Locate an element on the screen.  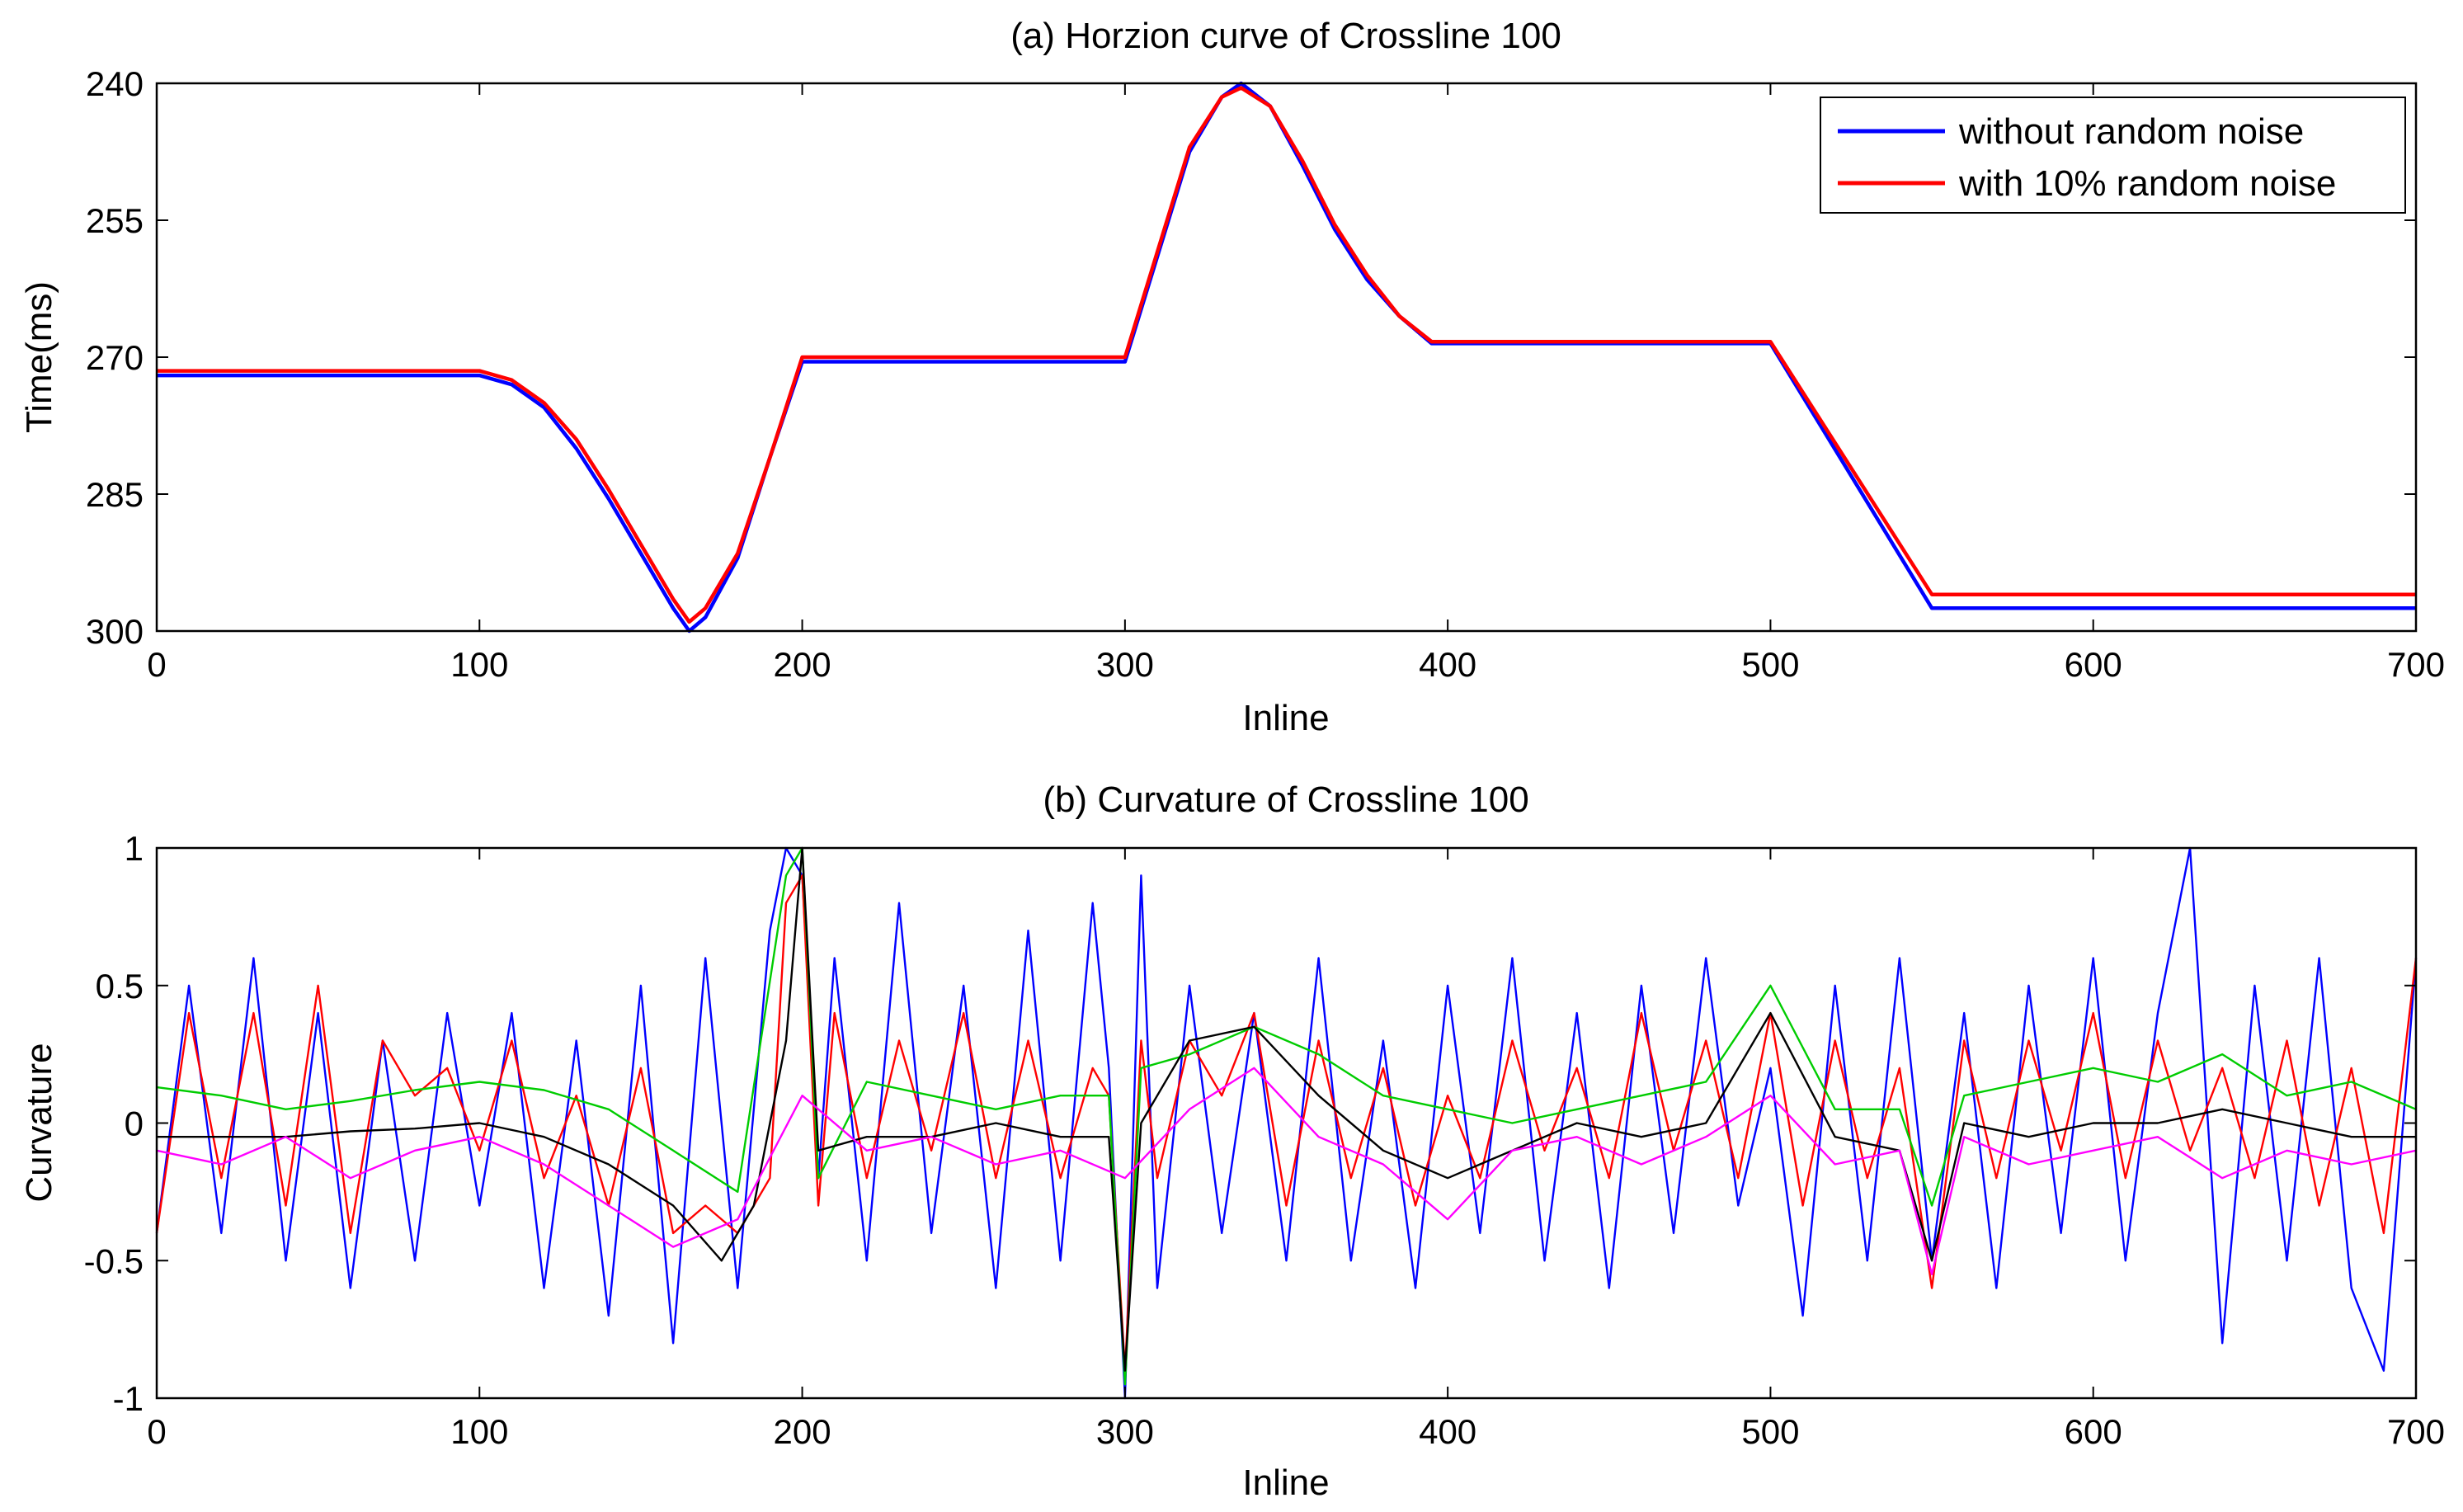
chart-a-ytick-label: 255 is located at coordinates (115, 220).